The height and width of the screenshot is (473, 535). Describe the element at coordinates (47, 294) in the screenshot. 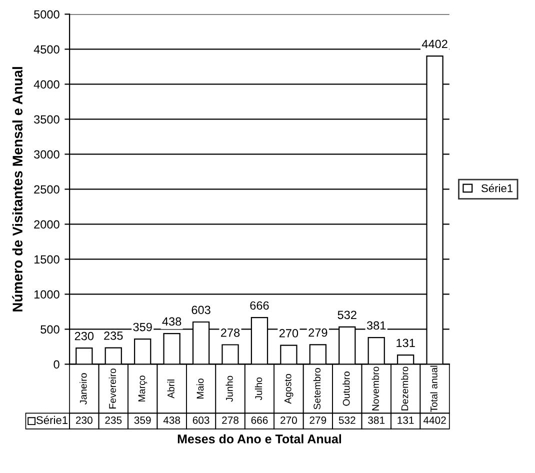

I see `y-tick-label: 1000` at that location.